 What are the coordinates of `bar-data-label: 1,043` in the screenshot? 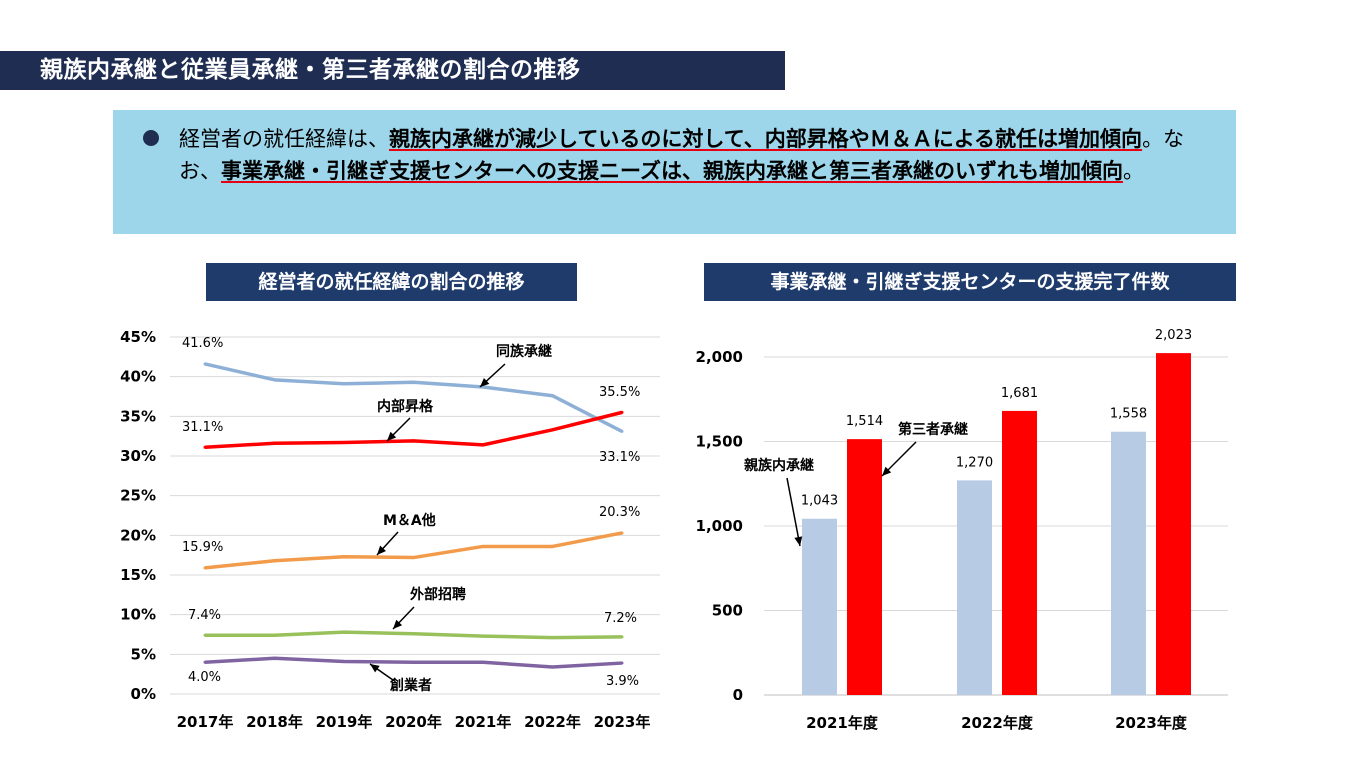 It's located at (819, 501).